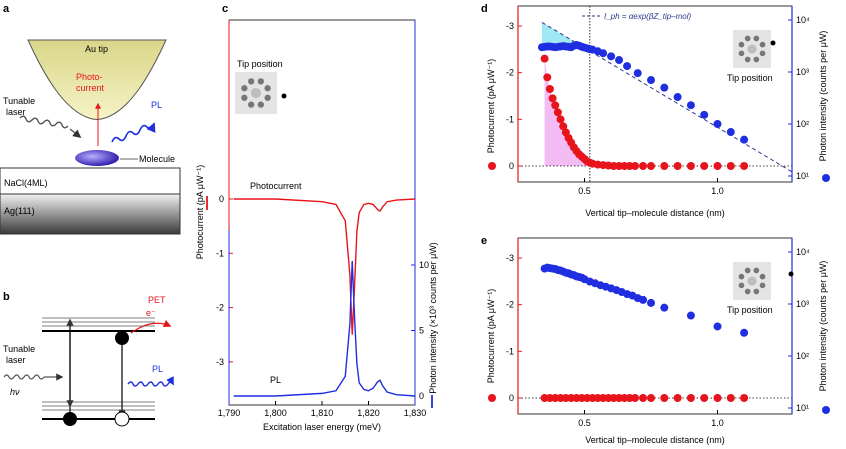 The height and width of the screenshot is (449, 846). What do you see at coordinates (484, 241) in the screenshot?
I see `panel-e-letter: e` at bounding box center [484, 241].